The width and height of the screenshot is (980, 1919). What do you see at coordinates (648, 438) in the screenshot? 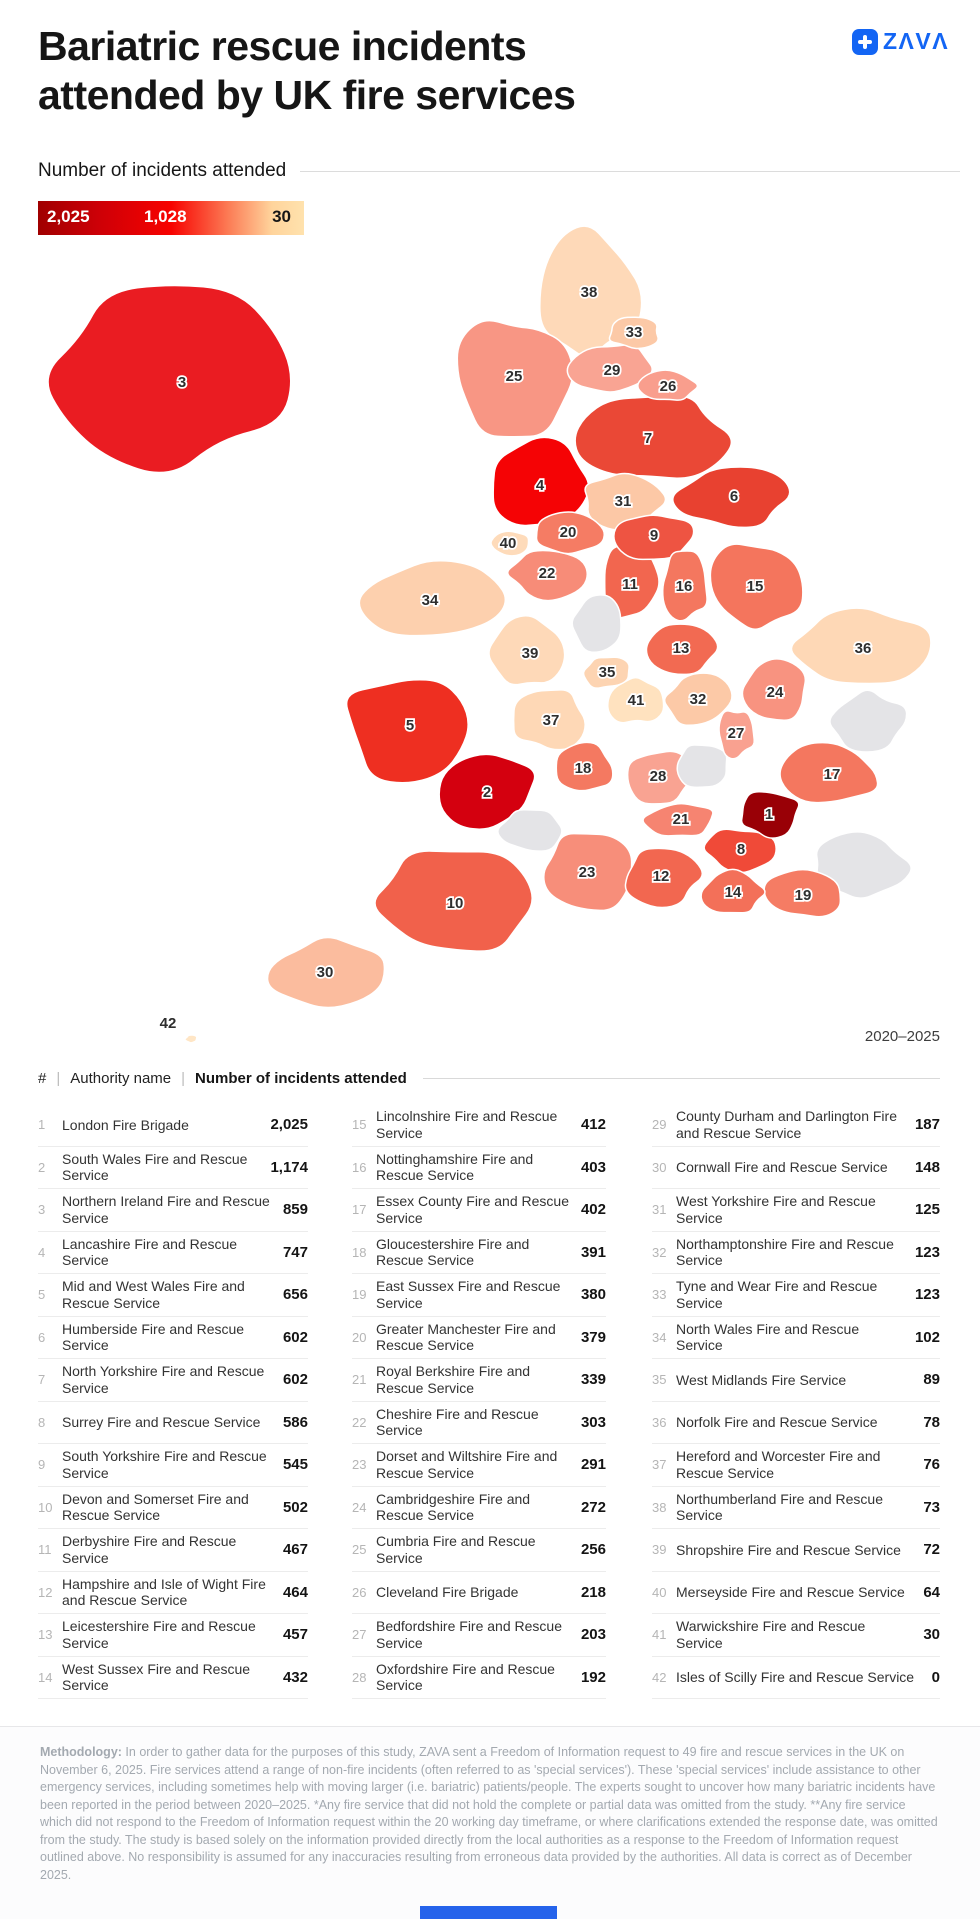
I see `map-region-label-7: 7` at bounding box center [648, 438].